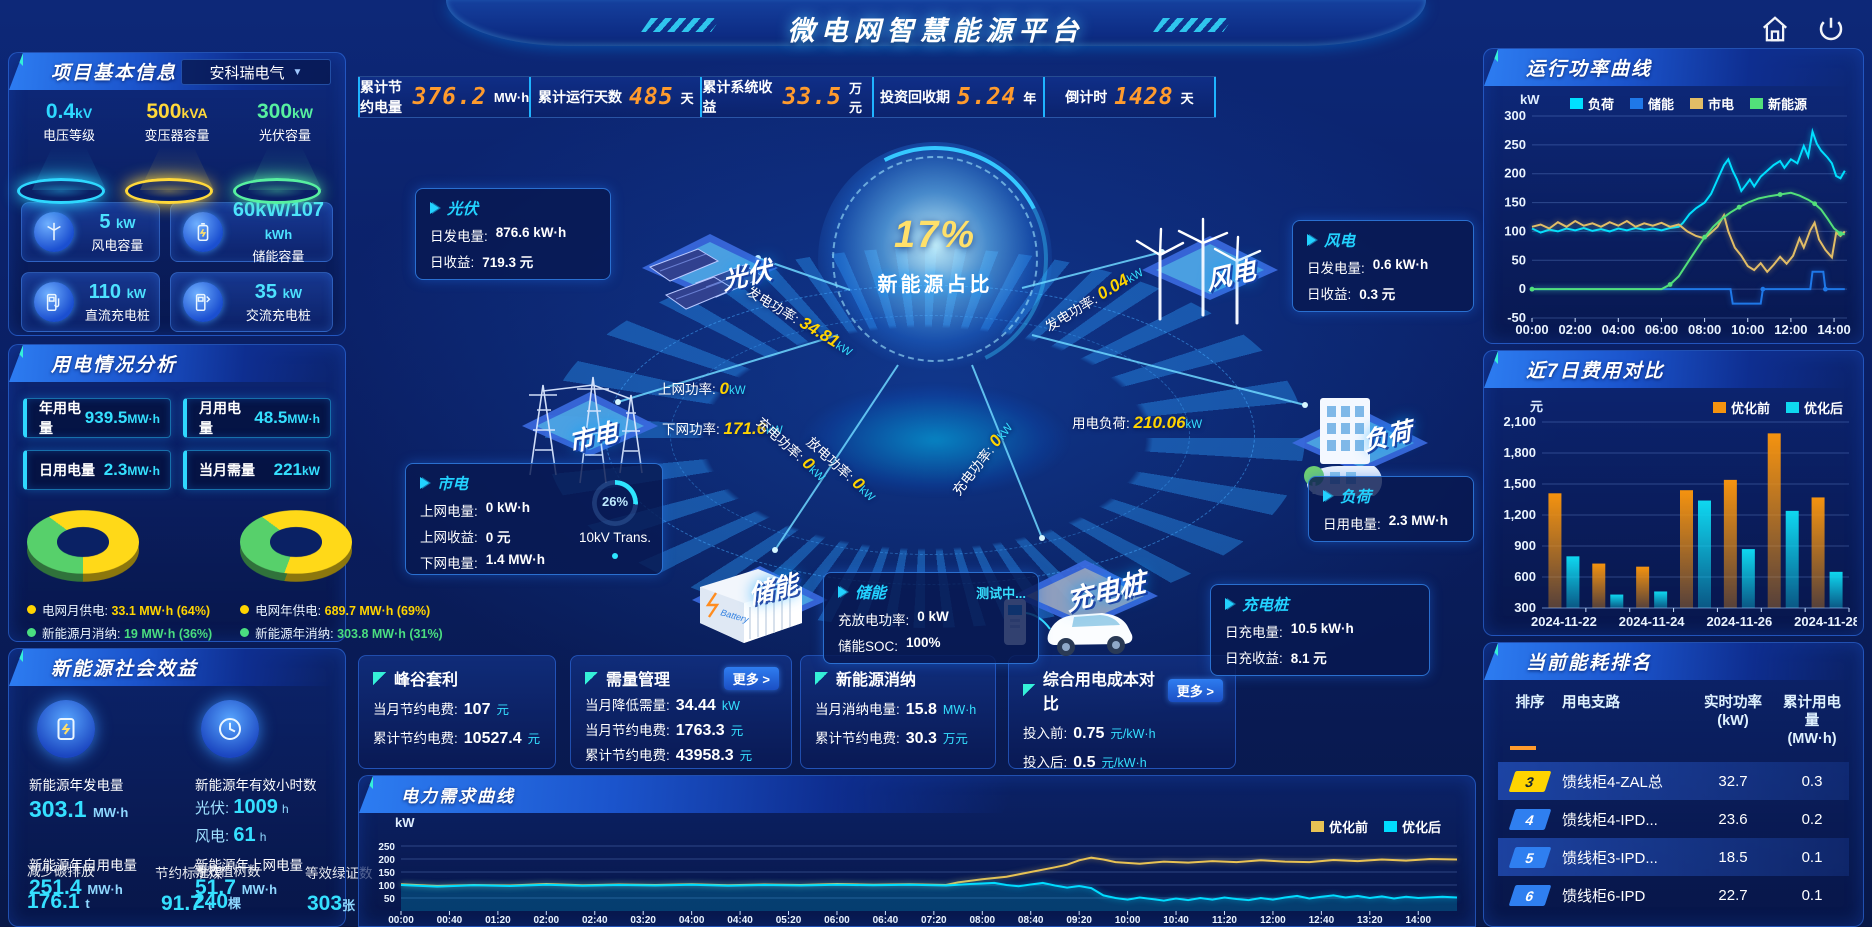  What do you see at coordinates (1418, 520) in the screenshot?
I see `info-value: 2.3 MW·h` at bounding box center [1418, 520].